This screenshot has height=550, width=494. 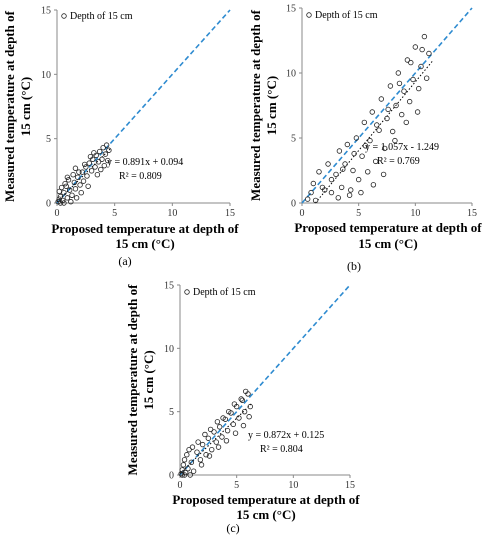 I want to click on panel-2-y-tick-label: 10, so click(x=291, y=74).